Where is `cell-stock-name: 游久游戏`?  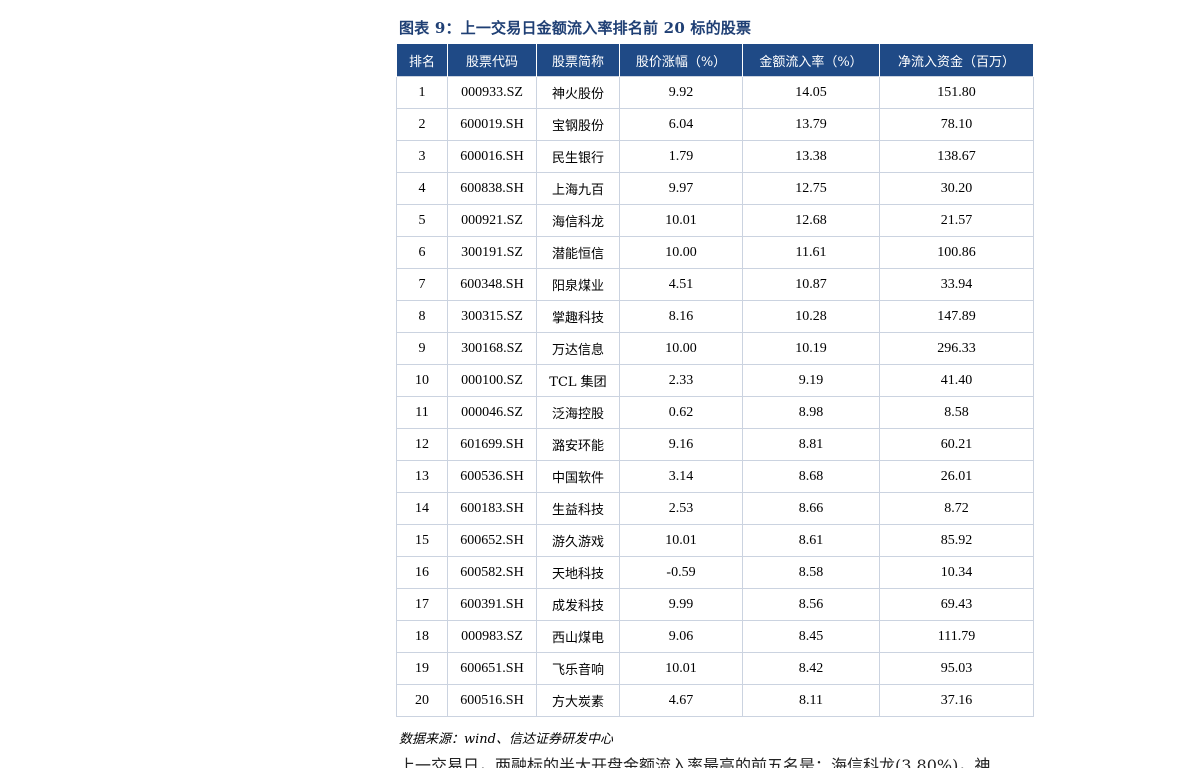 cell-stock-name: 游久游戏 is located at coordinates (578, 540).